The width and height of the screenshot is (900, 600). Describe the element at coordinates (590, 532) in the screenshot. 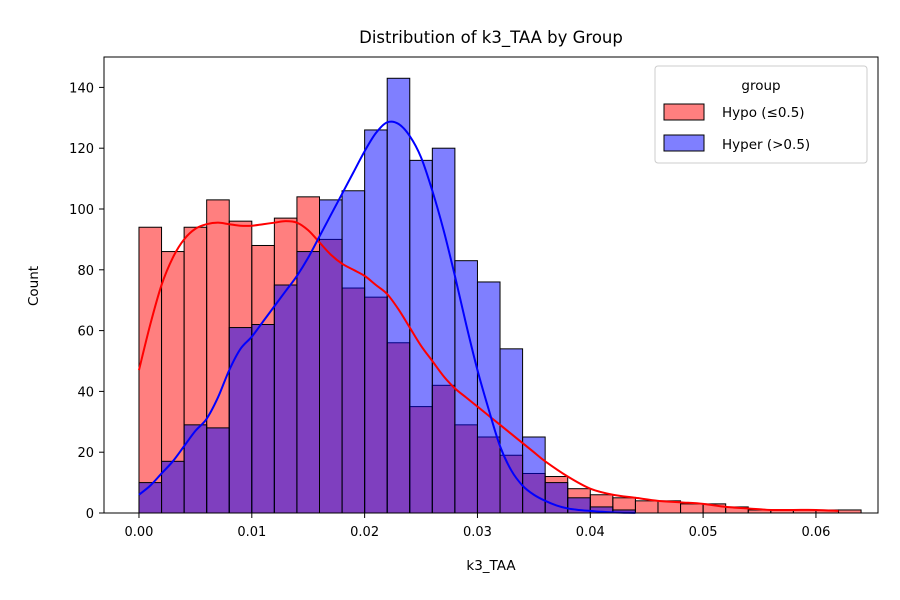

I see `x-tick-label: 0.04` at that location.